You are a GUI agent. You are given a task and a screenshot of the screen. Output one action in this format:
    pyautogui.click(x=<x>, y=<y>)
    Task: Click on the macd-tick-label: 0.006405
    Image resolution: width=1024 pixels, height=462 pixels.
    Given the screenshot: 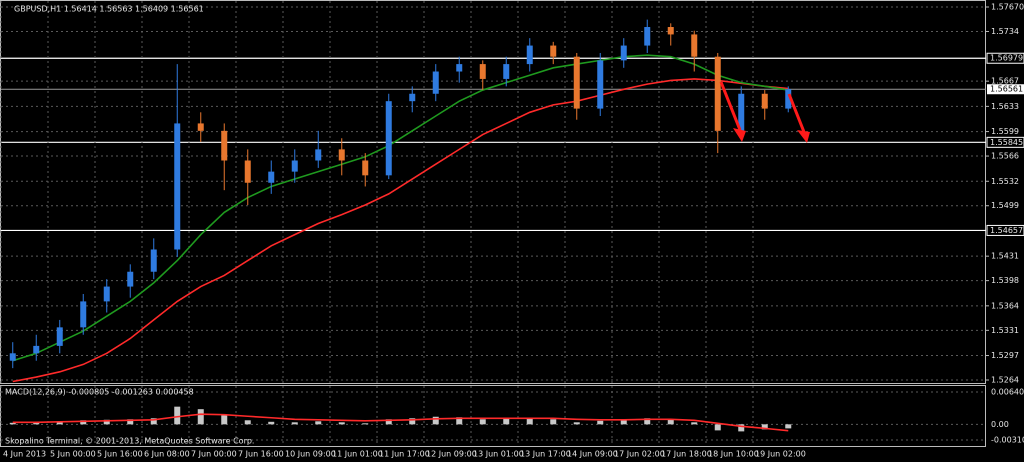 What is the action you would take?
    pyautogui.click(x=1007, y=392)
    